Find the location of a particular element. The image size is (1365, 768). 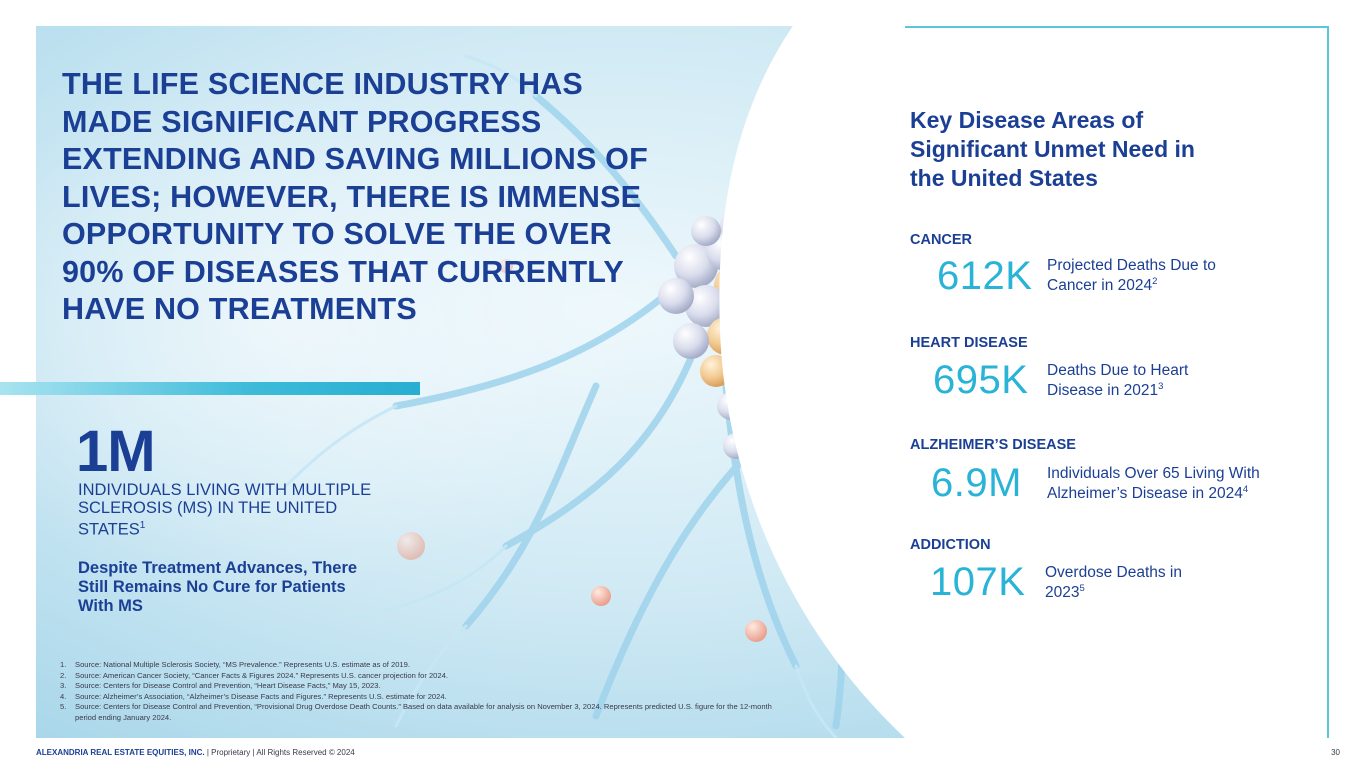

footnote-ref: 5 is located at coordinates (1082, 588).